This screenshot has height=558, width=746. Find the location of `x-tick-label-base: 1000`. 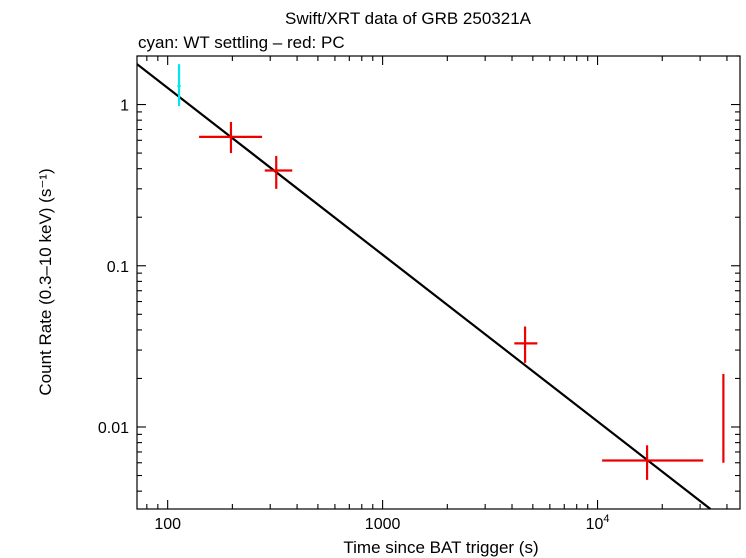

x-tick-label-base: 1000 is located at coordinates (383, 524).